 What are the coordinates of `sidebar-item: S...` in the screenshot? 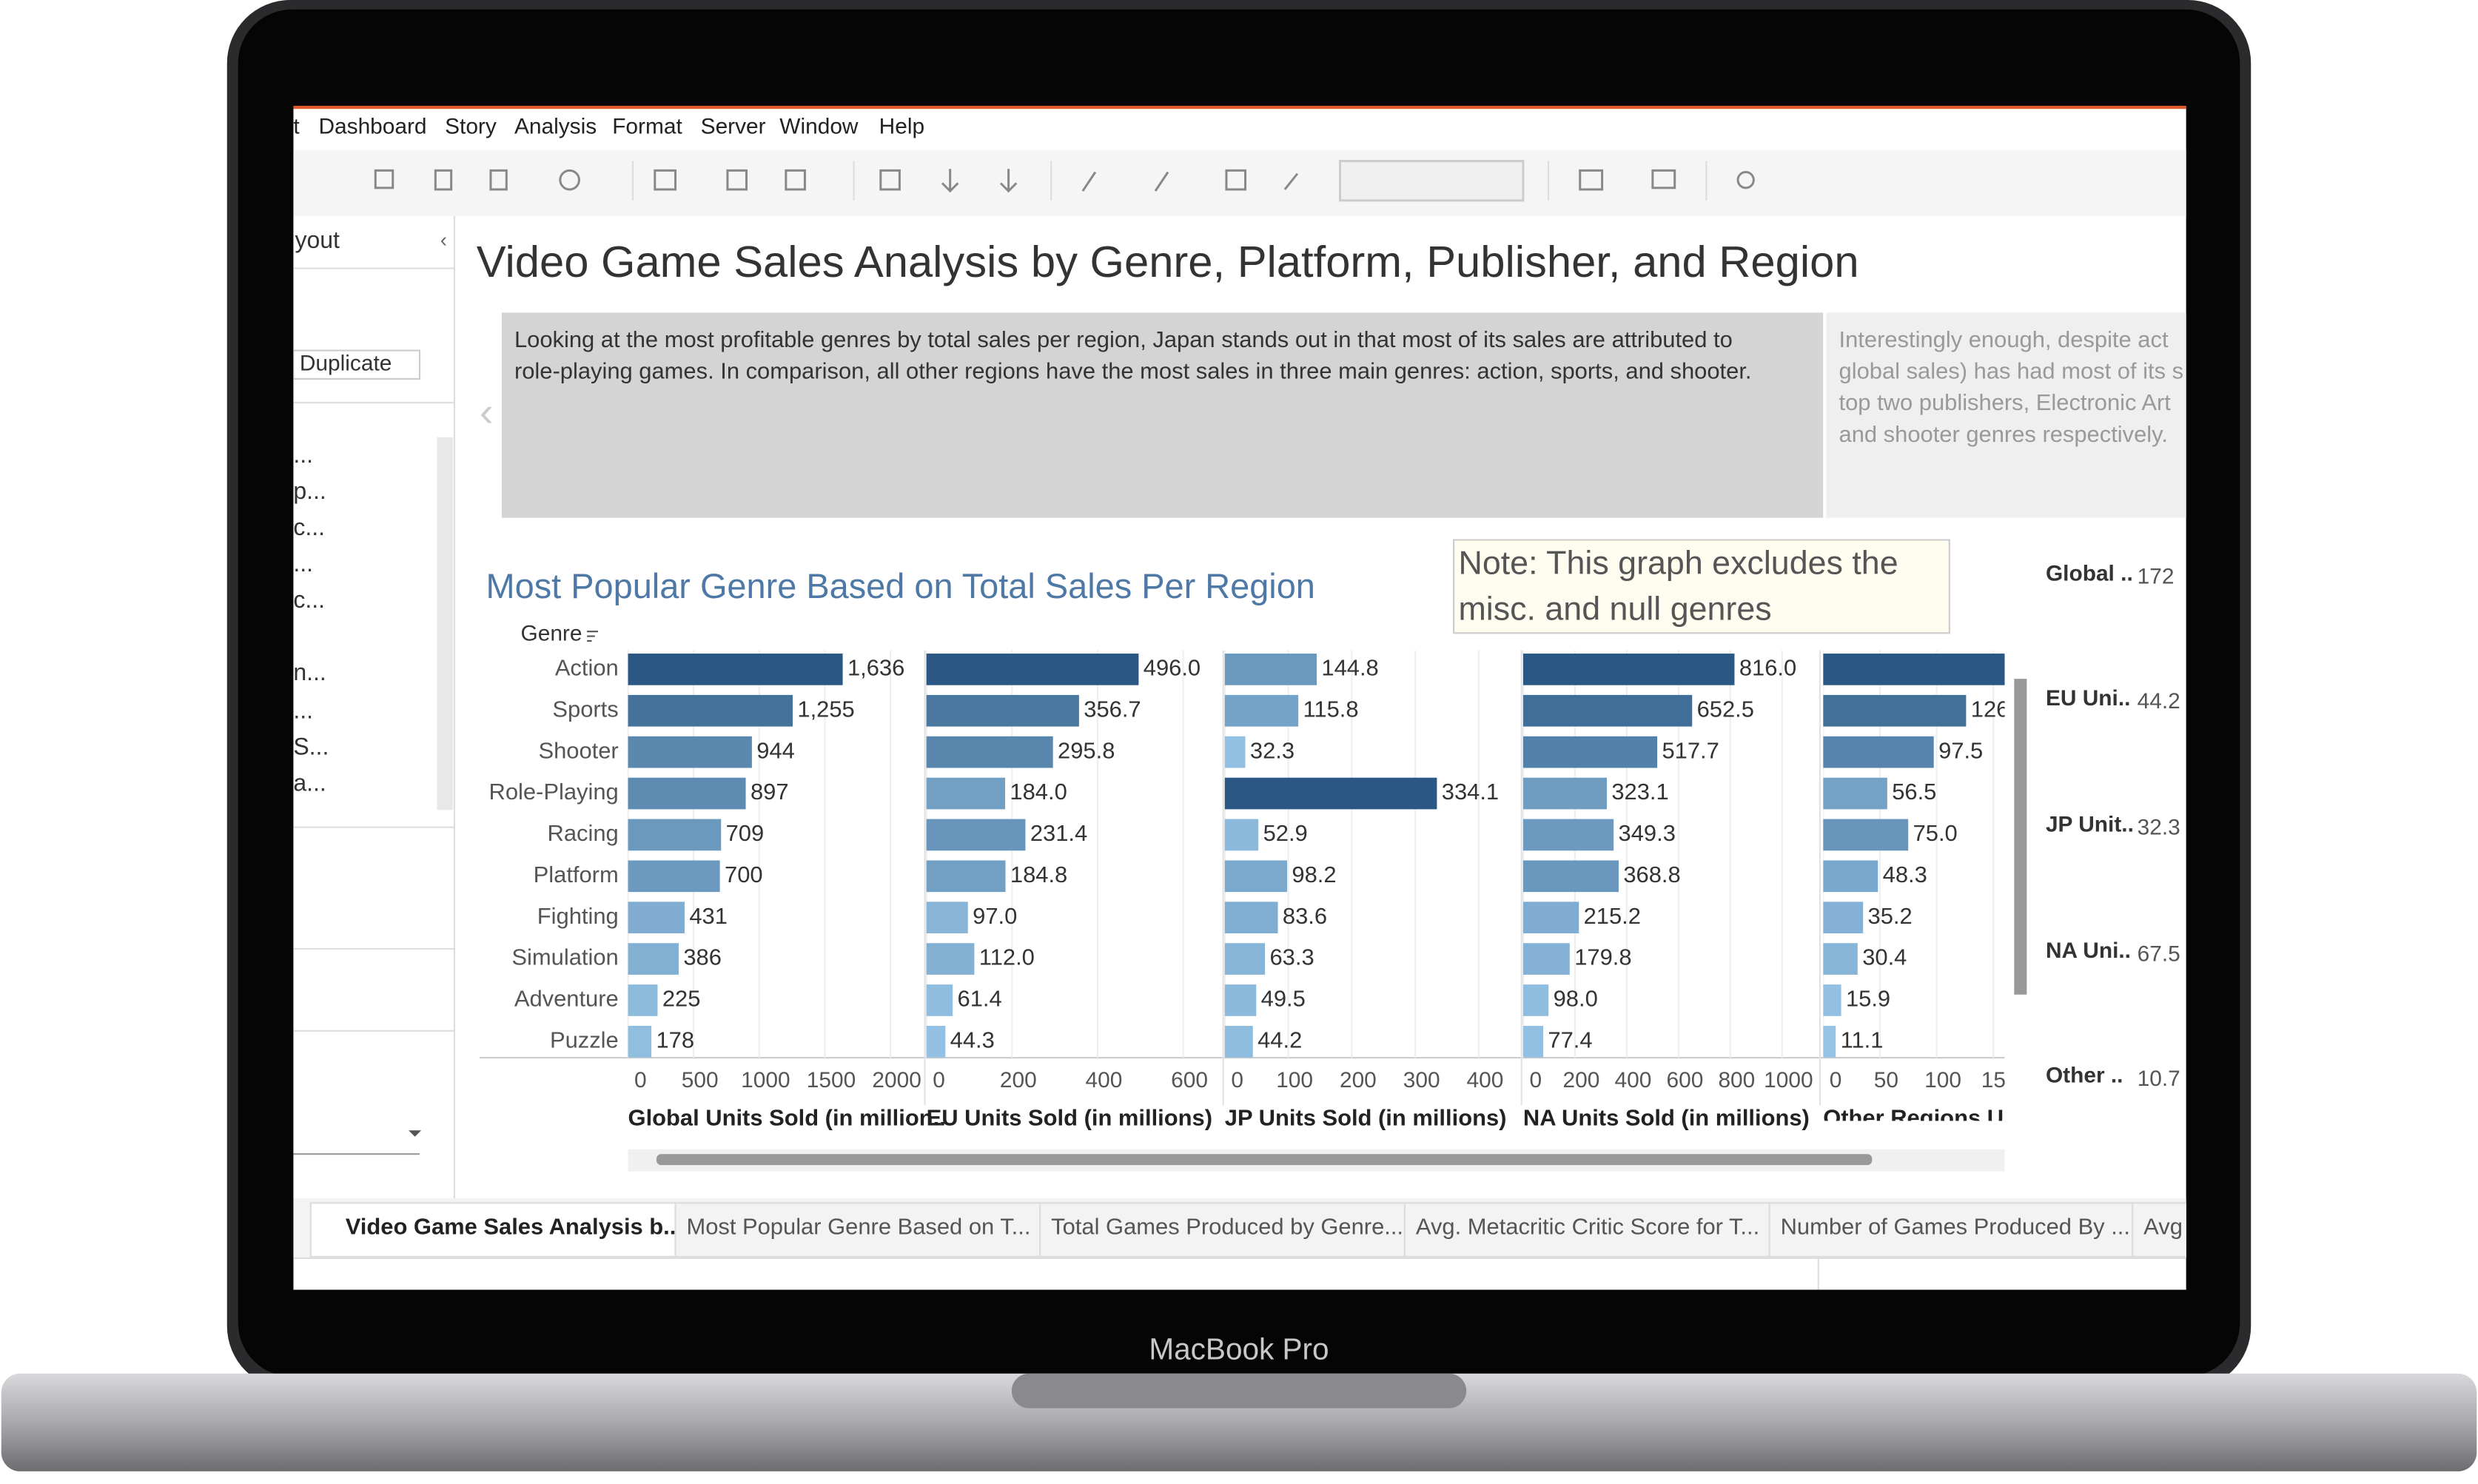 It's located at (311, 746).